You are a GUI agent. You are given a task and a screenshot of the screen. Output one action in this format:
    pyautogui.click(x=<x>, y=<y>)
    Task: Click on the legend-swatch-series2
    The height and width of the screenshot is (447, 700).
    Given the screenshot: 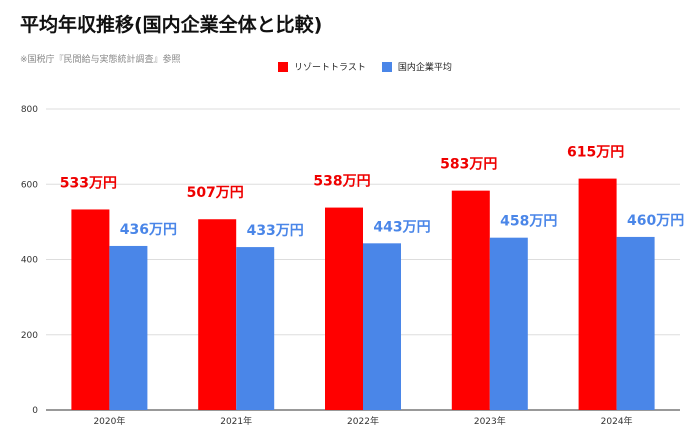 What is the action you would take?
    pyautogui.click(x=386, y=66)
    